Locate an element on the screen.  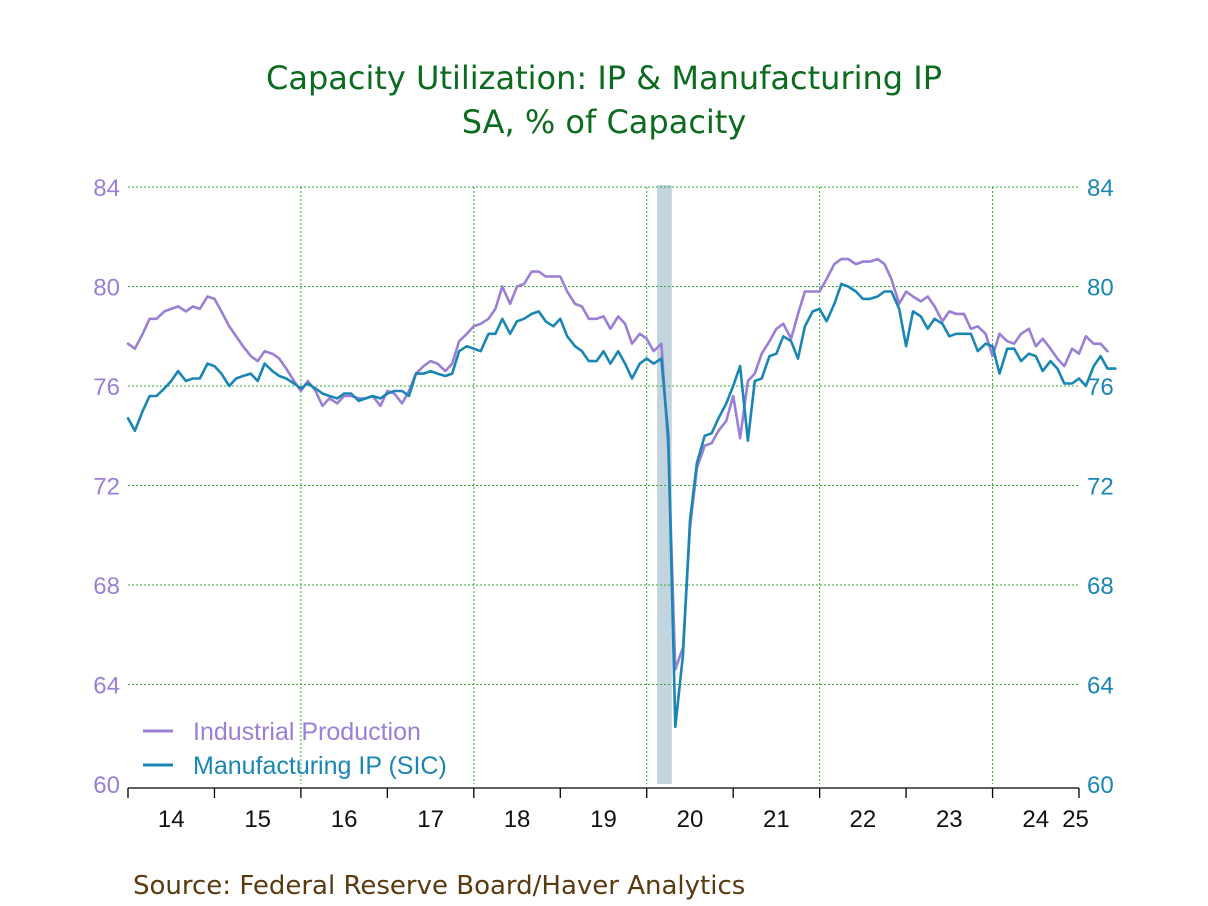
y-right-tick-label: 64 is located at coordinates (1100, 686).